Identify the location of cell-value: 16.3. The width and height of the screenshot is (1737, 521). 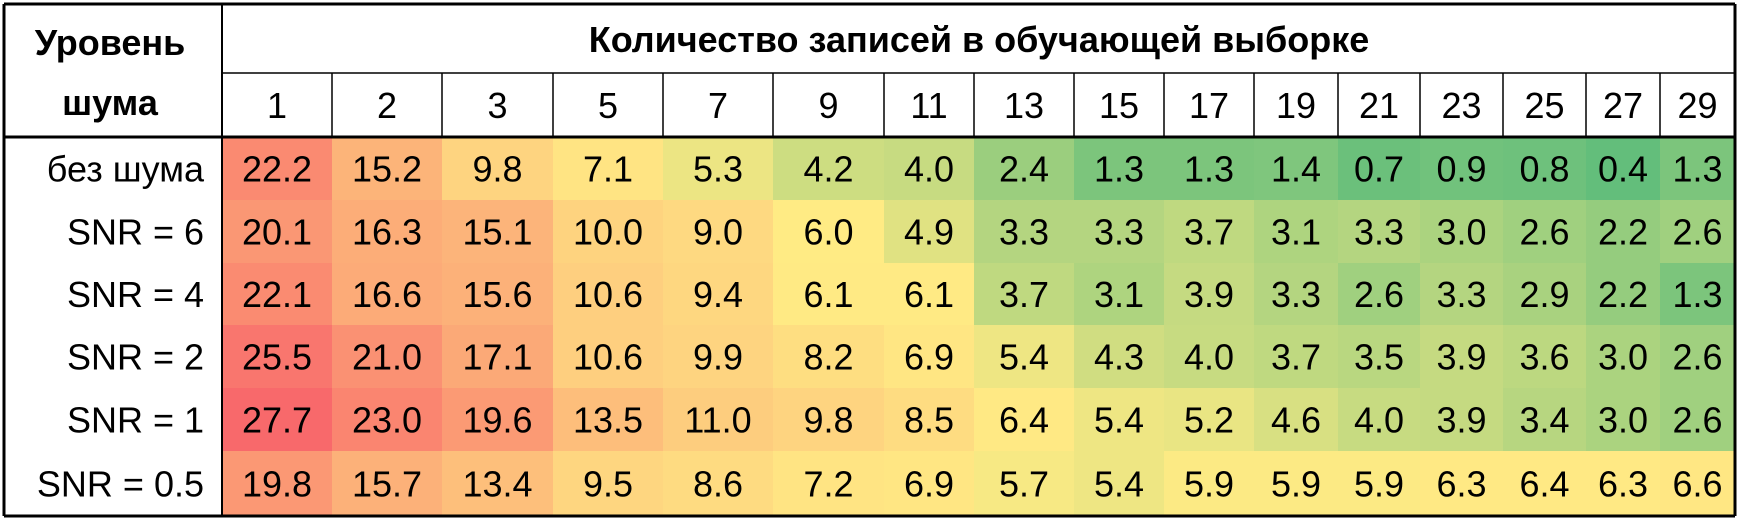
(387, 232).